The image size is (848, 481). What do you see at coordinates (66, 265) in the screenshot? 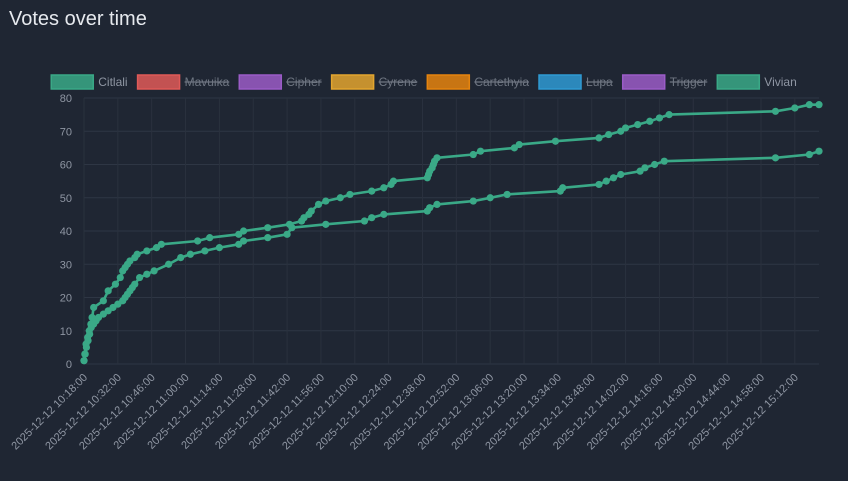
I see `y-tick-label: 30` at bounding box center [66, 265].